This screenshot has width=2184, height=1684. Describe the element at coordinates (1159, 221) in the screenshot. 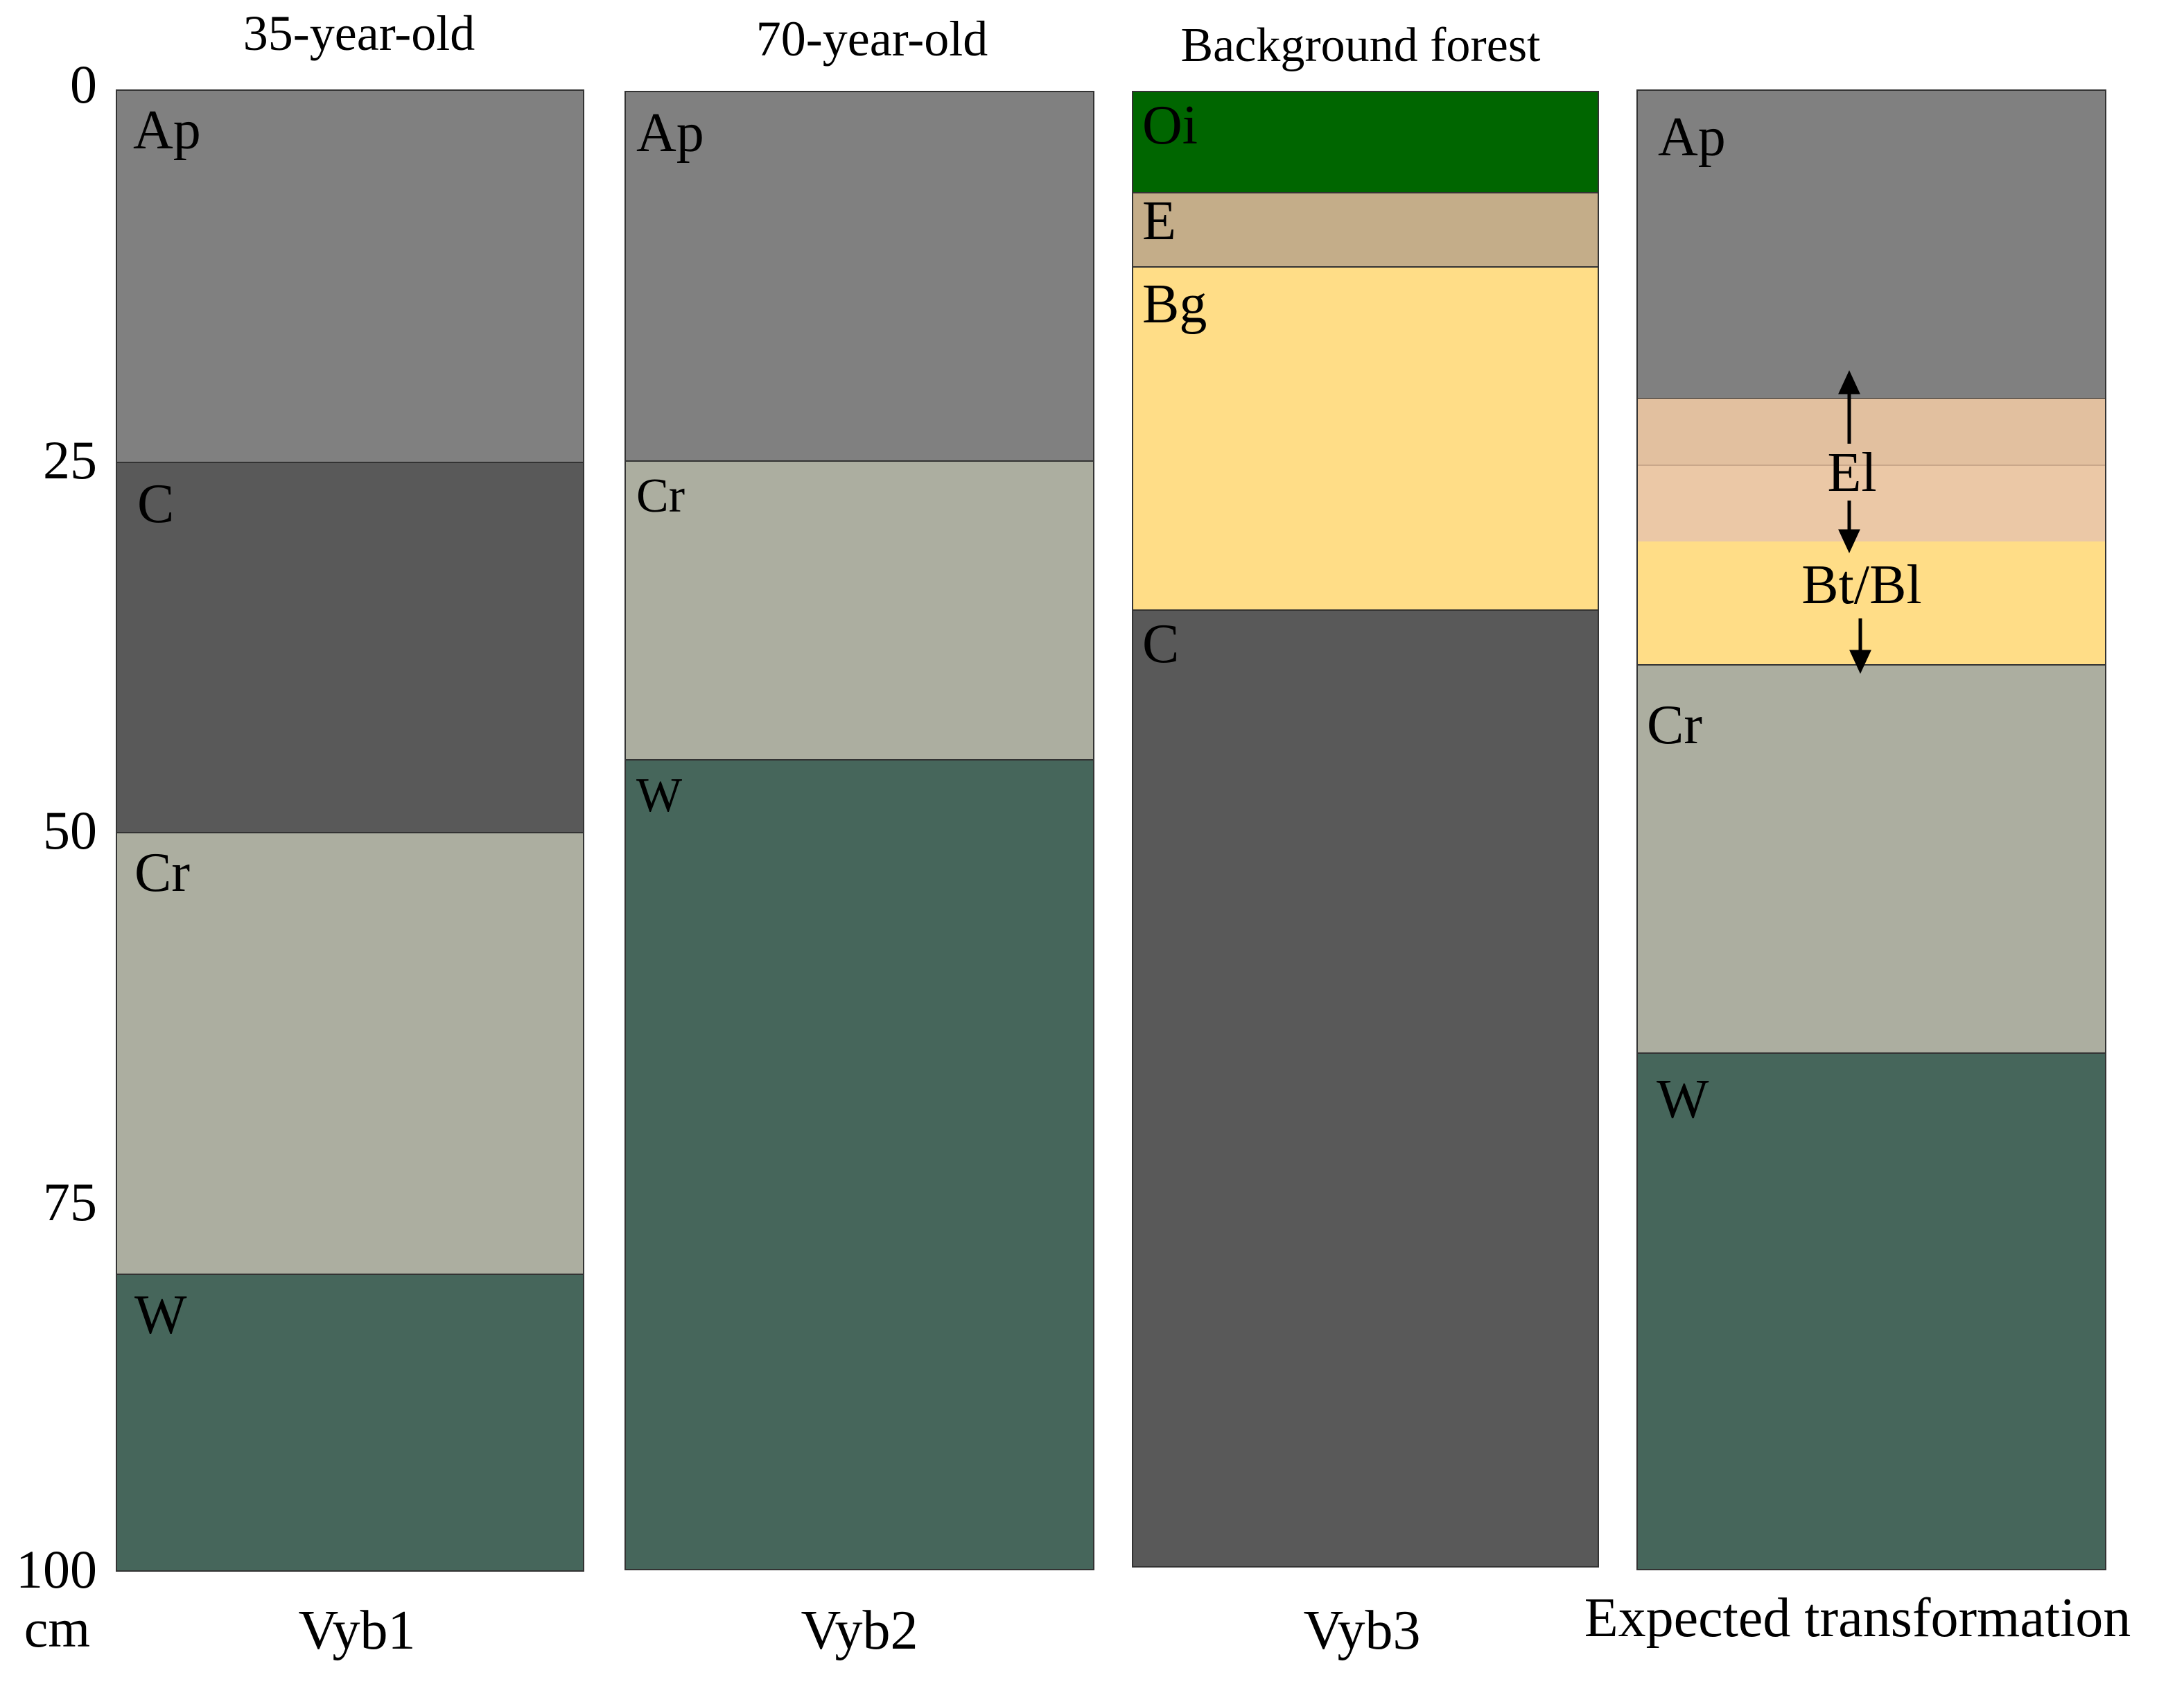

I see `horizon-label: E` at that location.